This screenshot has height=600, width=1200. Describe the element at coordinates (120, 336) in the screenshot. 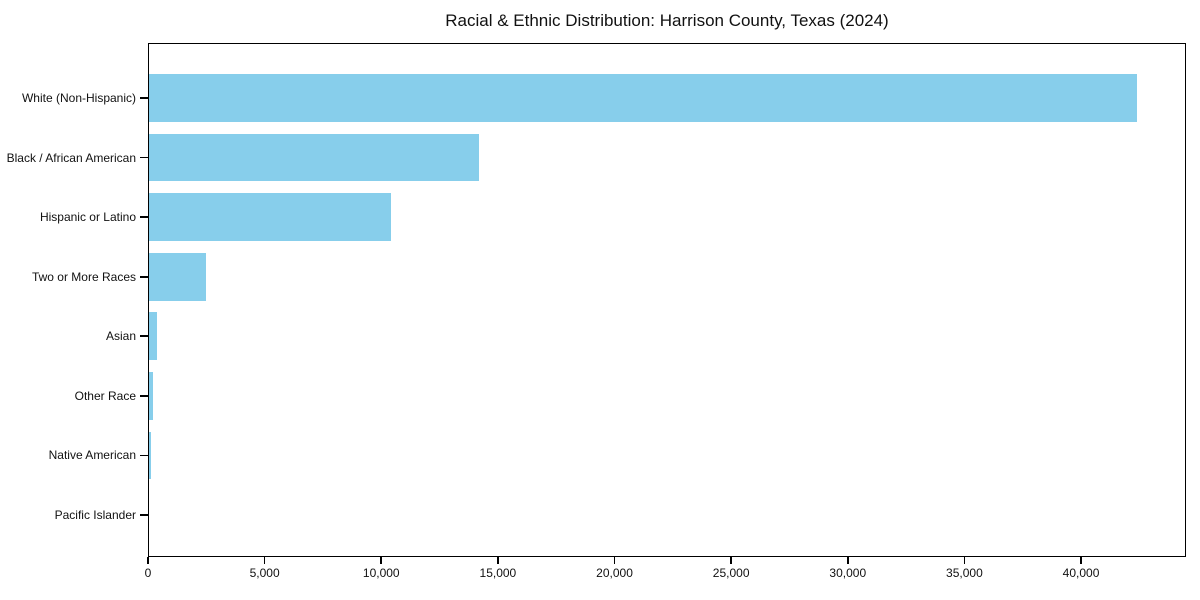

I see `y-tick-label: Asian` at that location.